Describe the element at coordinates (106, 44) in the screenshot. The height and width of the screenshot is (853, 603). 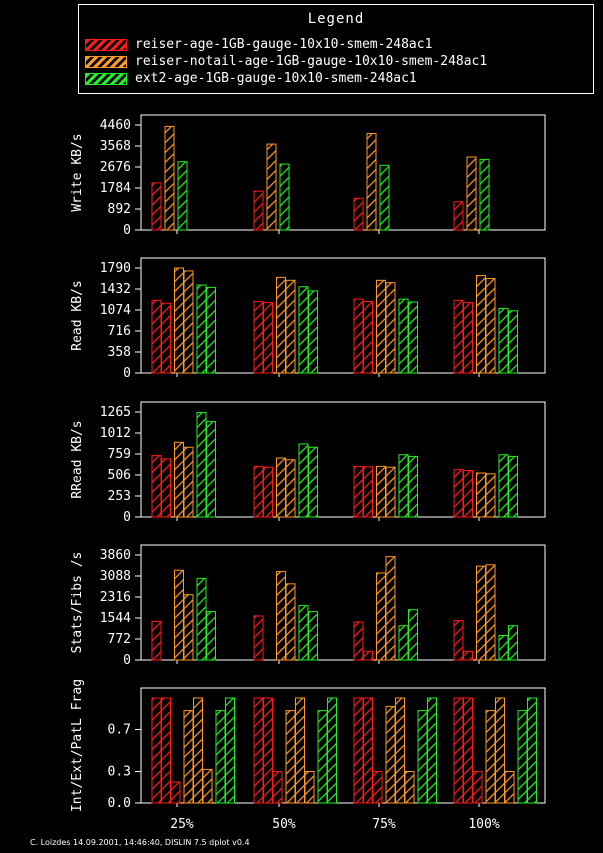
I see `legend-swatch-reiser` at that location.